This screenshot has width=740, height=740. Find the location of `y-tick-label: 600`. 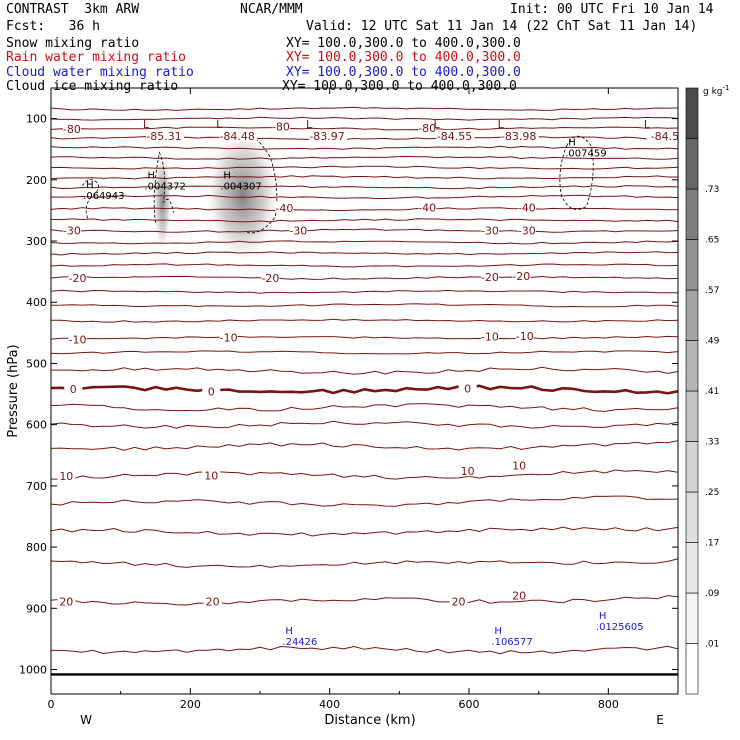

y-tick-label: 600 is located at coordinates (36, 425).